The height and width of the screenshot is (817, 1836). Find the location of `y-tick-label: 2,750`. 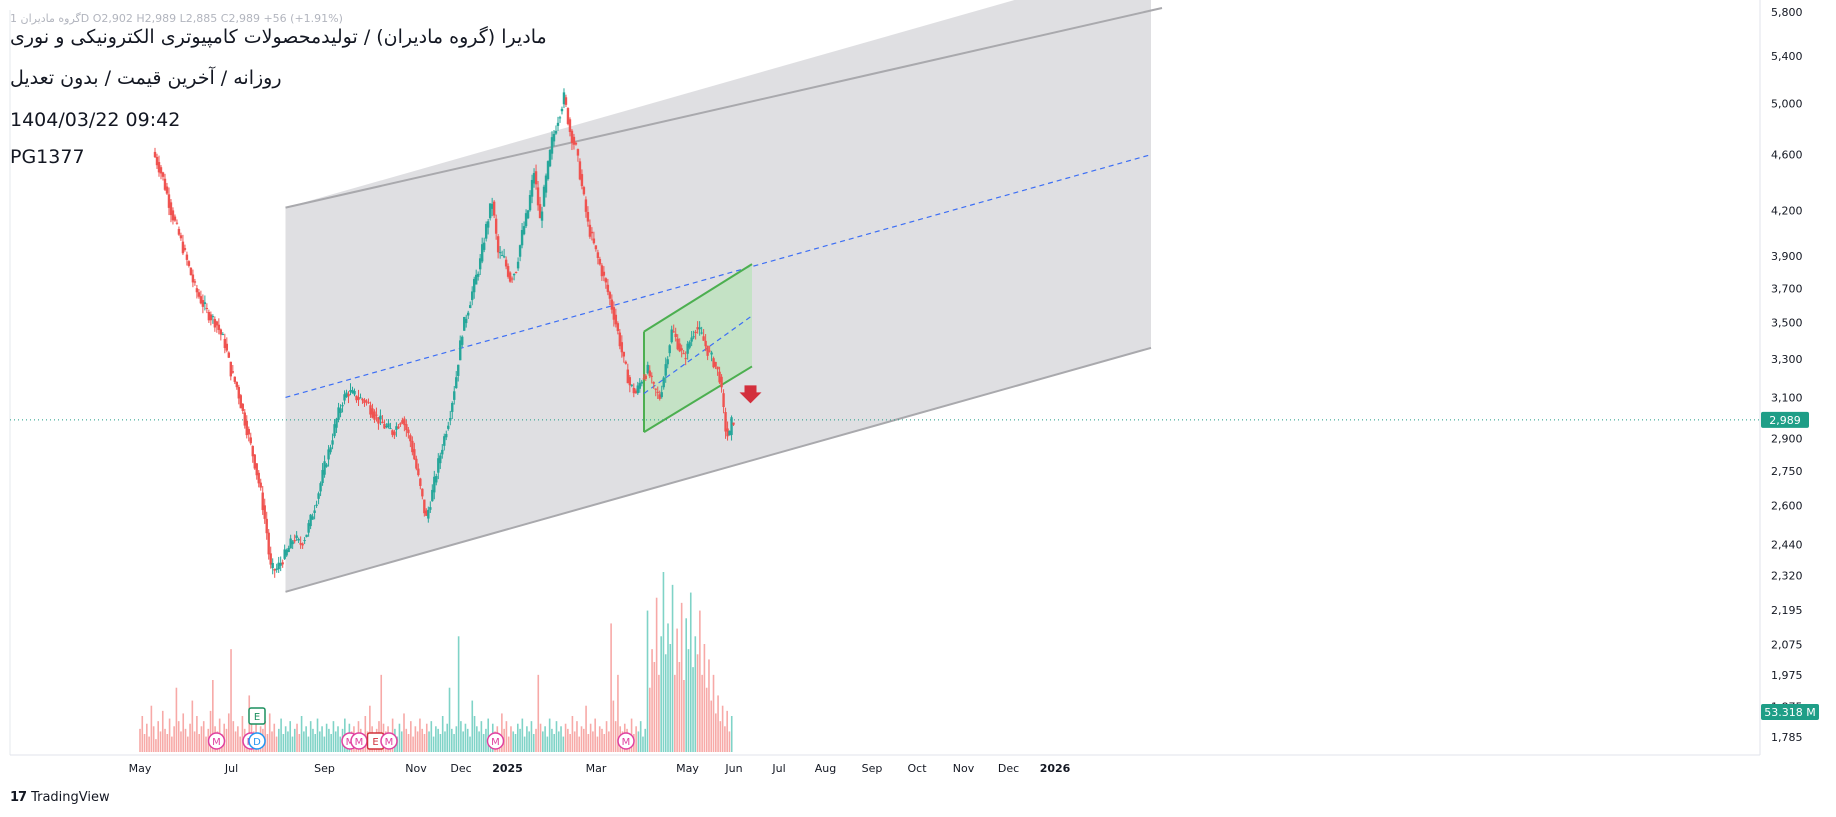

y-tick-label: 2,750 is located at coordinates (1787, 471).